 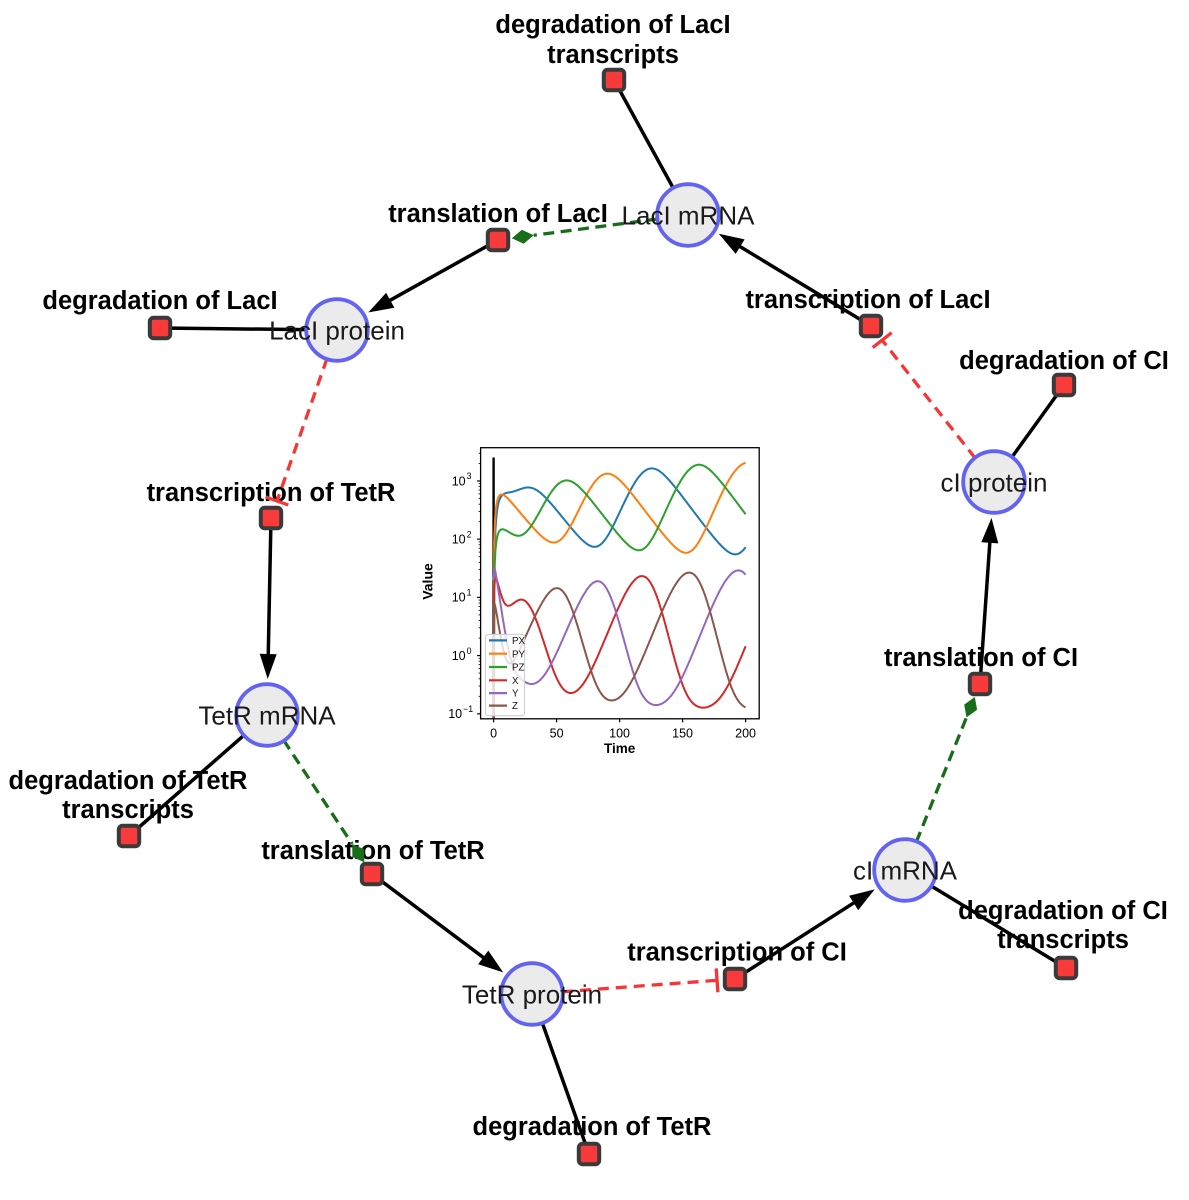 What do you see at coordinates (469, 476) in the screenshot?
I see `svg-text: 3` at bounding box center [469, 476].